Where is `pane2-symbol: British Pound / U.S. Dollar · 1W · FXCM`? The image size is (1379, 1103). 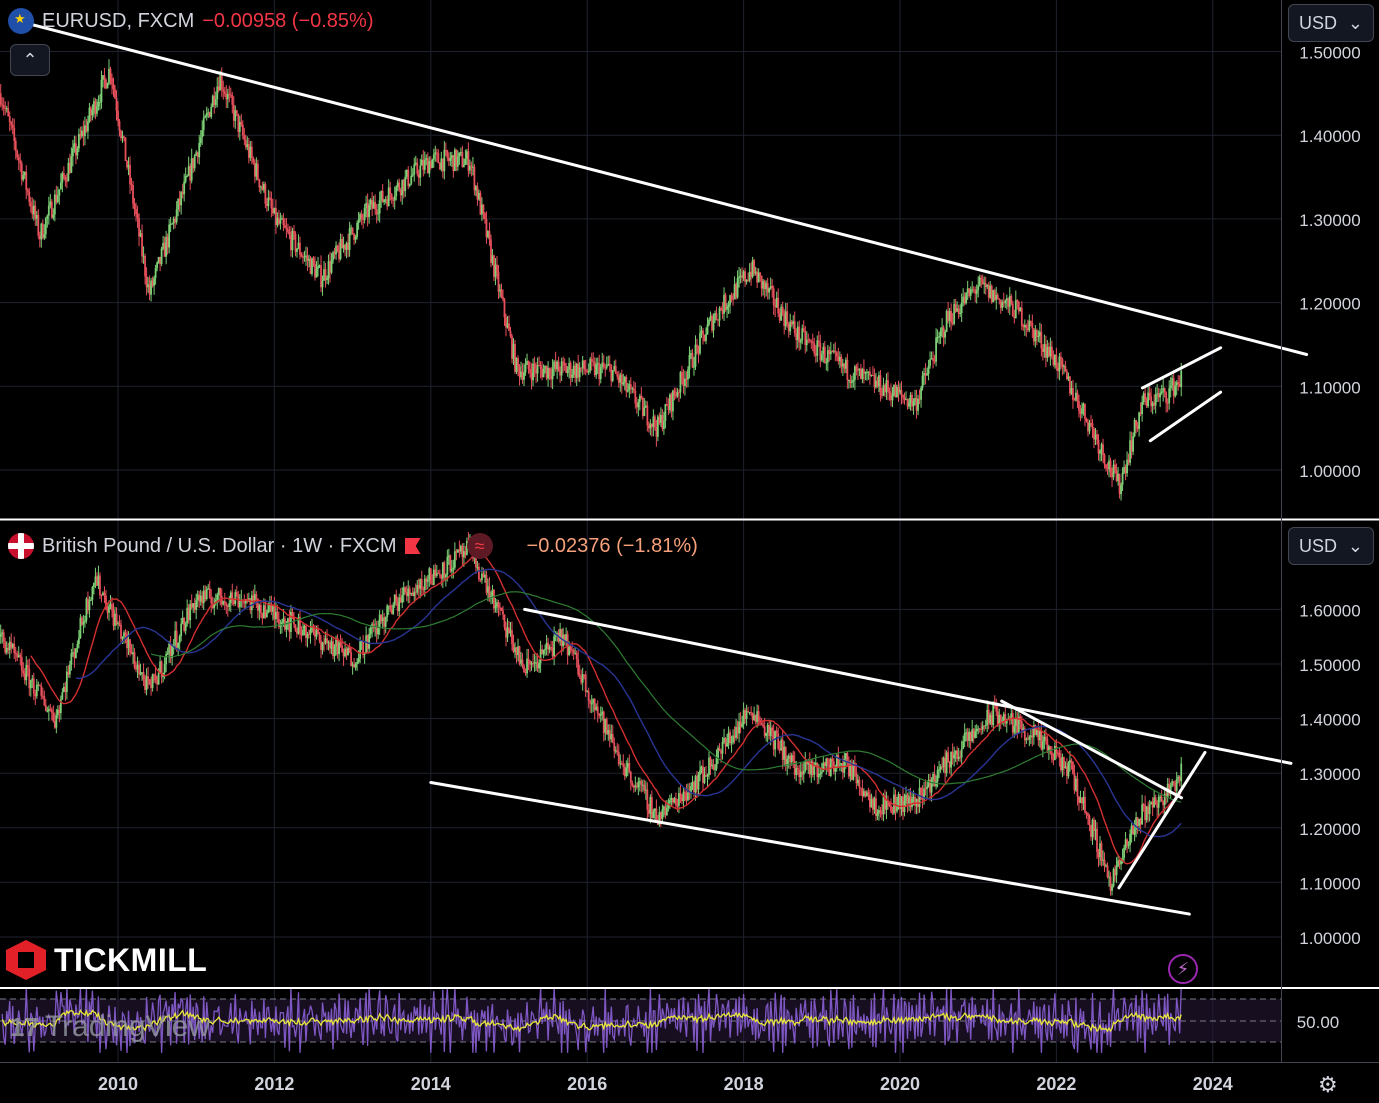
pane2-symbol: British Pound / U.S. Dollar · 1W · FXCM is located at coordinates (219, 545).